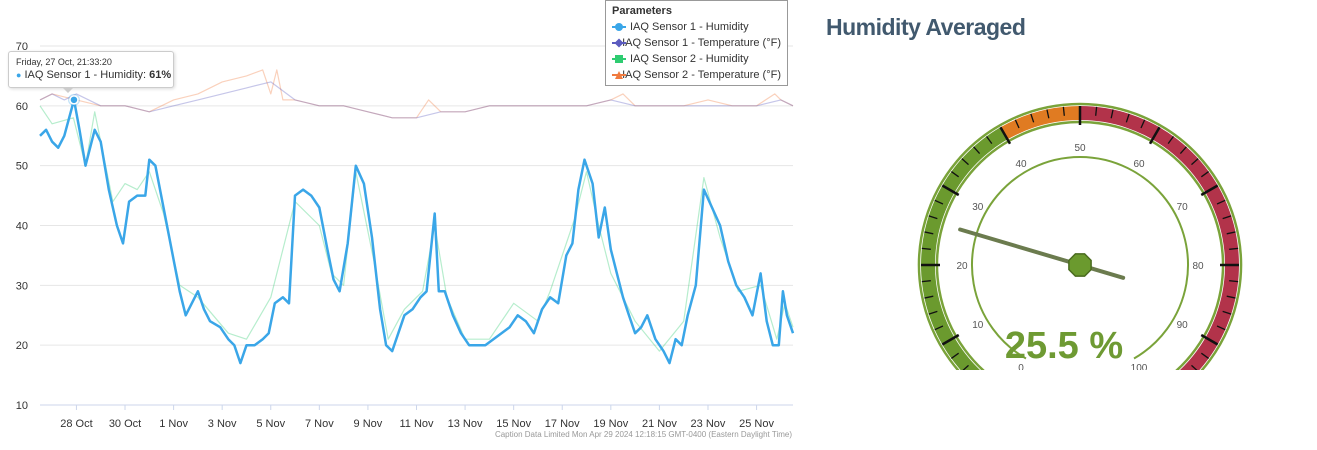  I want to click on gauge-title: Humidity Averaged, so click(926, 27).